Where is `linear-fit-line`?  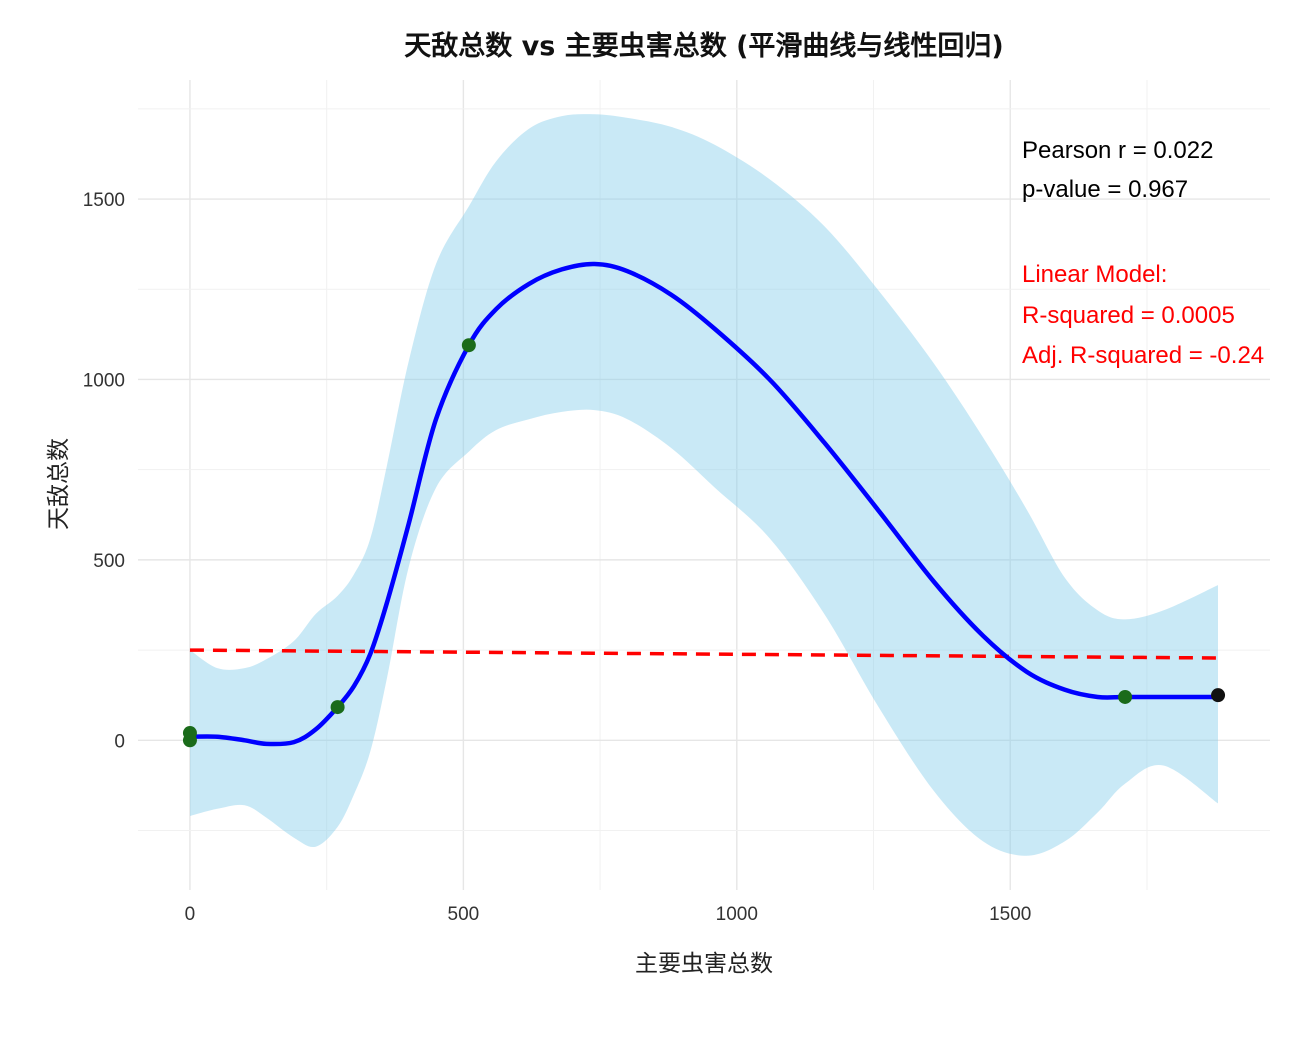
linear-fit-line is located at coordinates (704, 654).